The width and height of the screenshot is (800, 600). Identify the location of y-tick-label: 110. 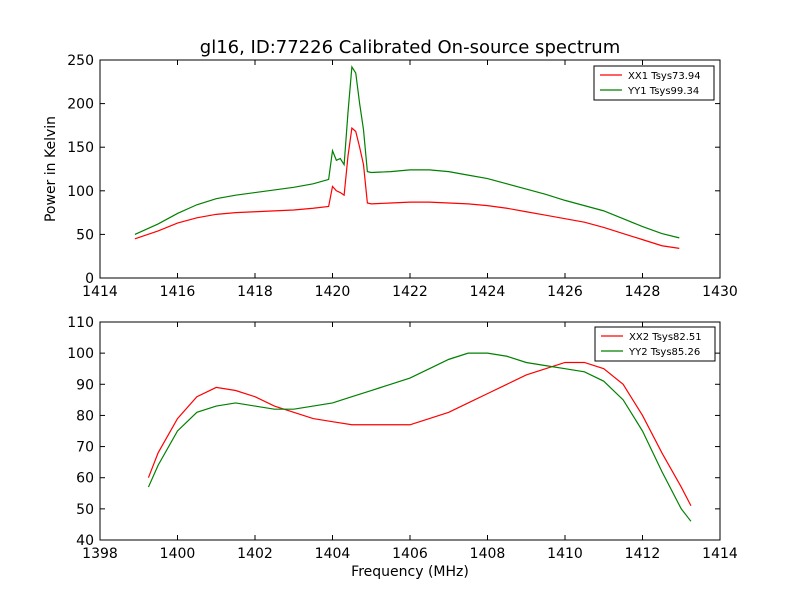
(80, 323).